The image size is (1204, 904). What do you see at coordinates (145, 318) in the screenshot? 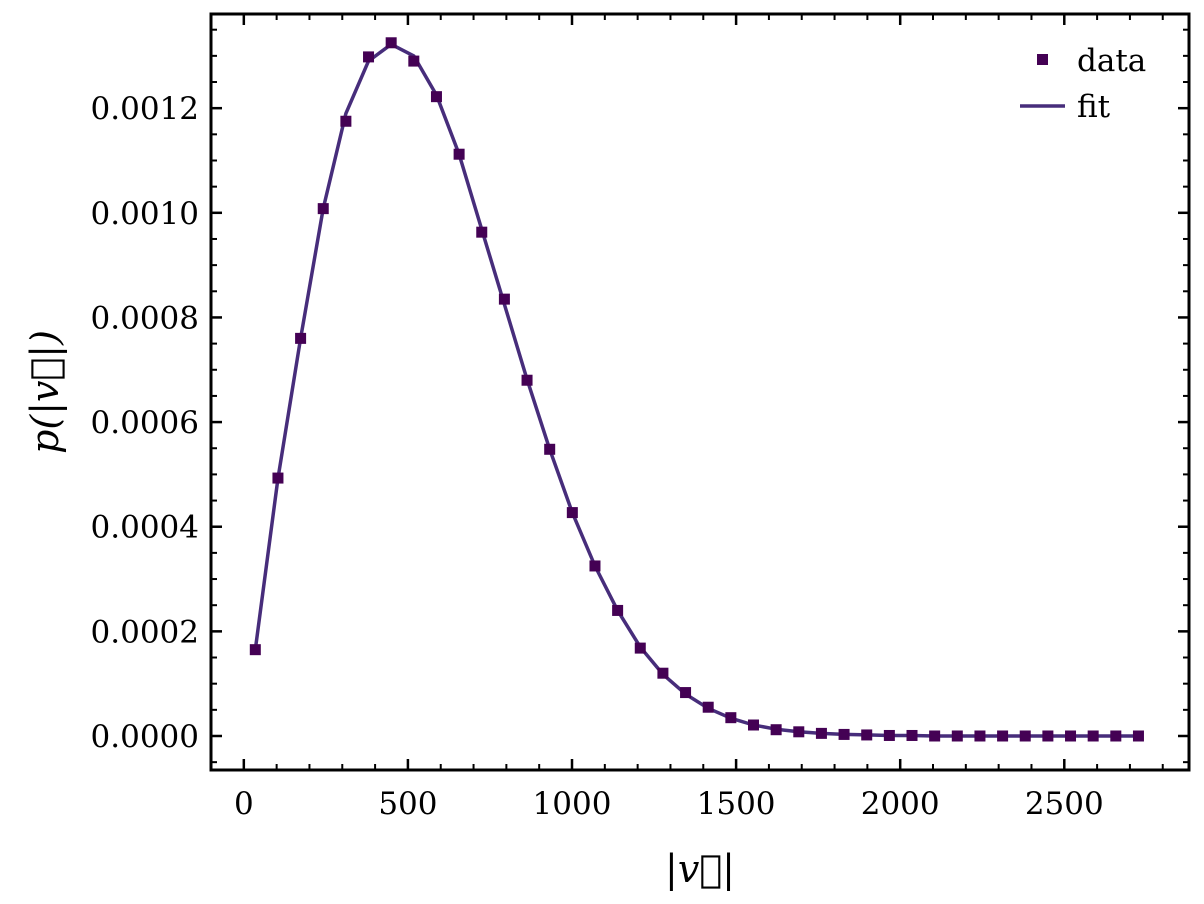
I see `y-tick-label: 0.0008` at bounding box center [145, 318].